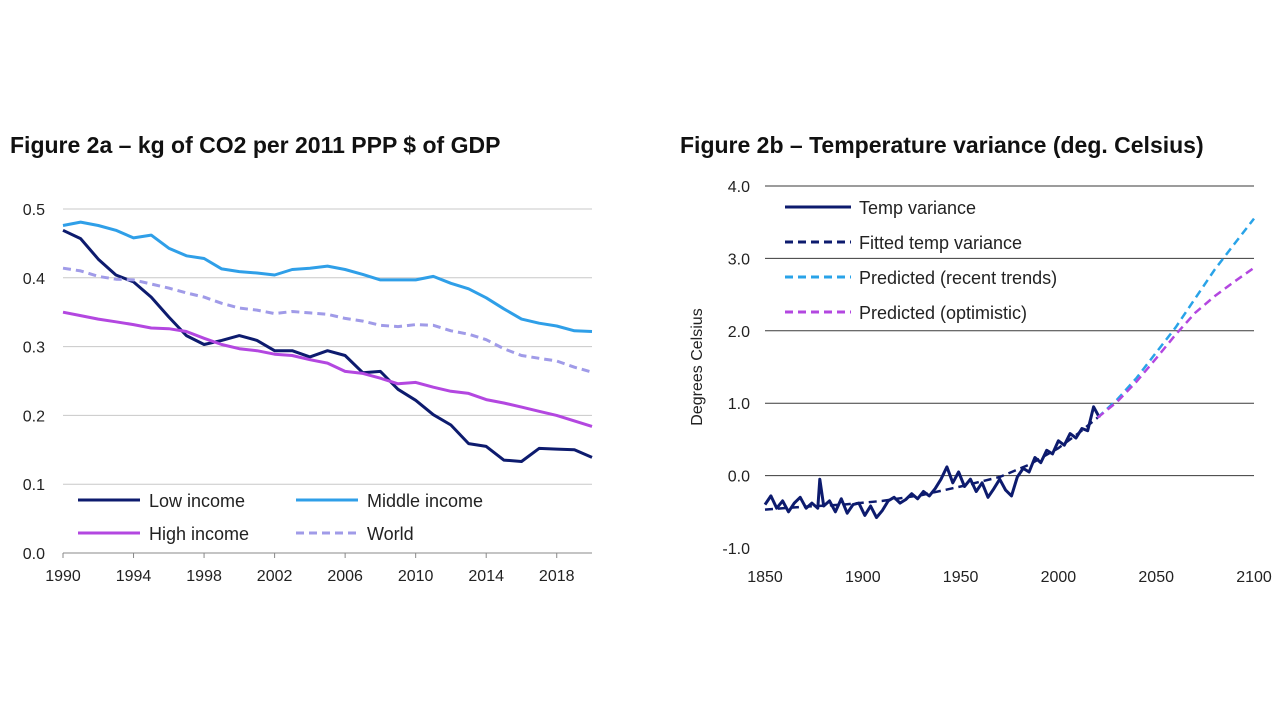  I want to click on x-tick-label: 2014, so click(486, 576).